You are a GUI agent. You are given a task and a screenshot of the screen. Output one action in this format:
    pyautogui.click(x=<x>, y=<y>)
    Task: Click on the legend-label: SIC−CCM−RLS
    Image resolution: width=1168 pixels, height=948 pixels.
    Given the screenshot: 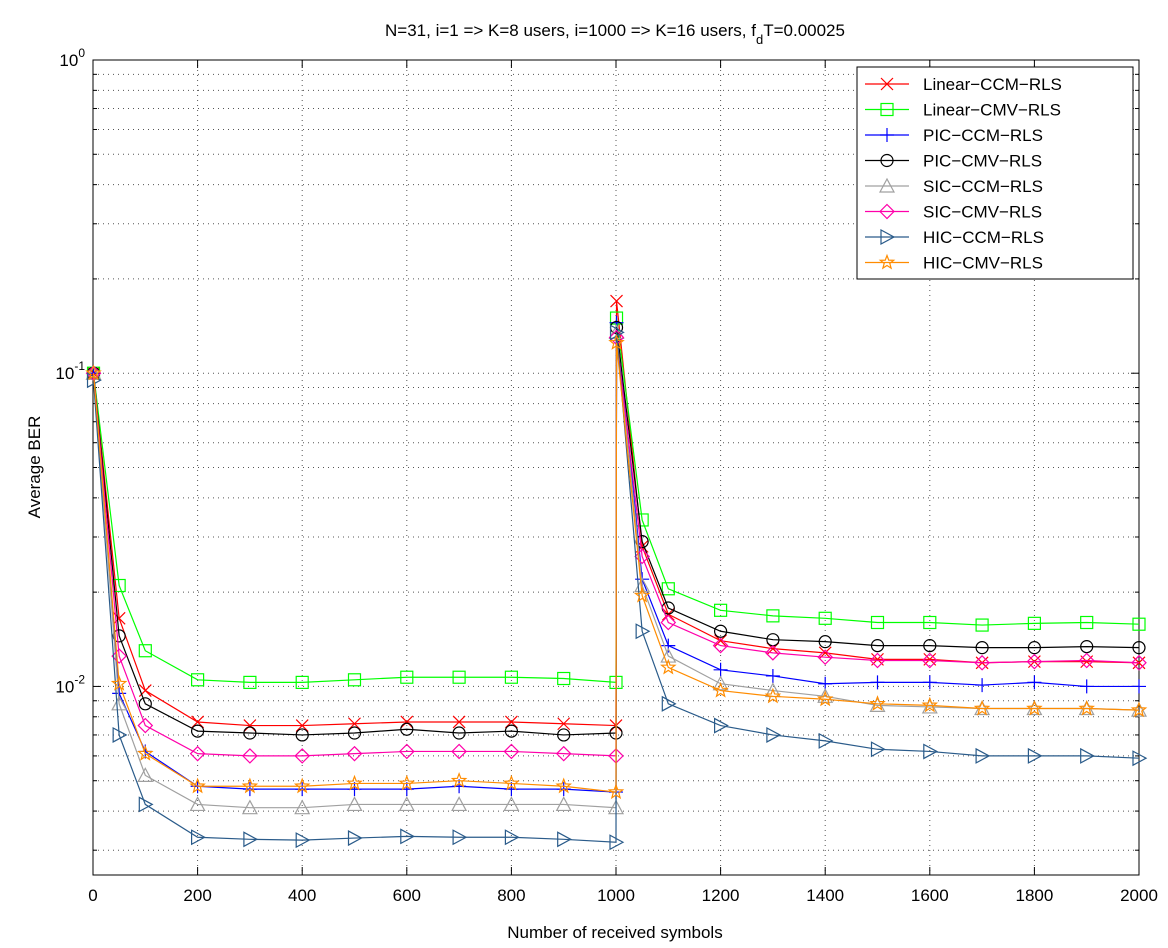 What is the action you would take?
    pyautogui.click(x=983, y=186)
    